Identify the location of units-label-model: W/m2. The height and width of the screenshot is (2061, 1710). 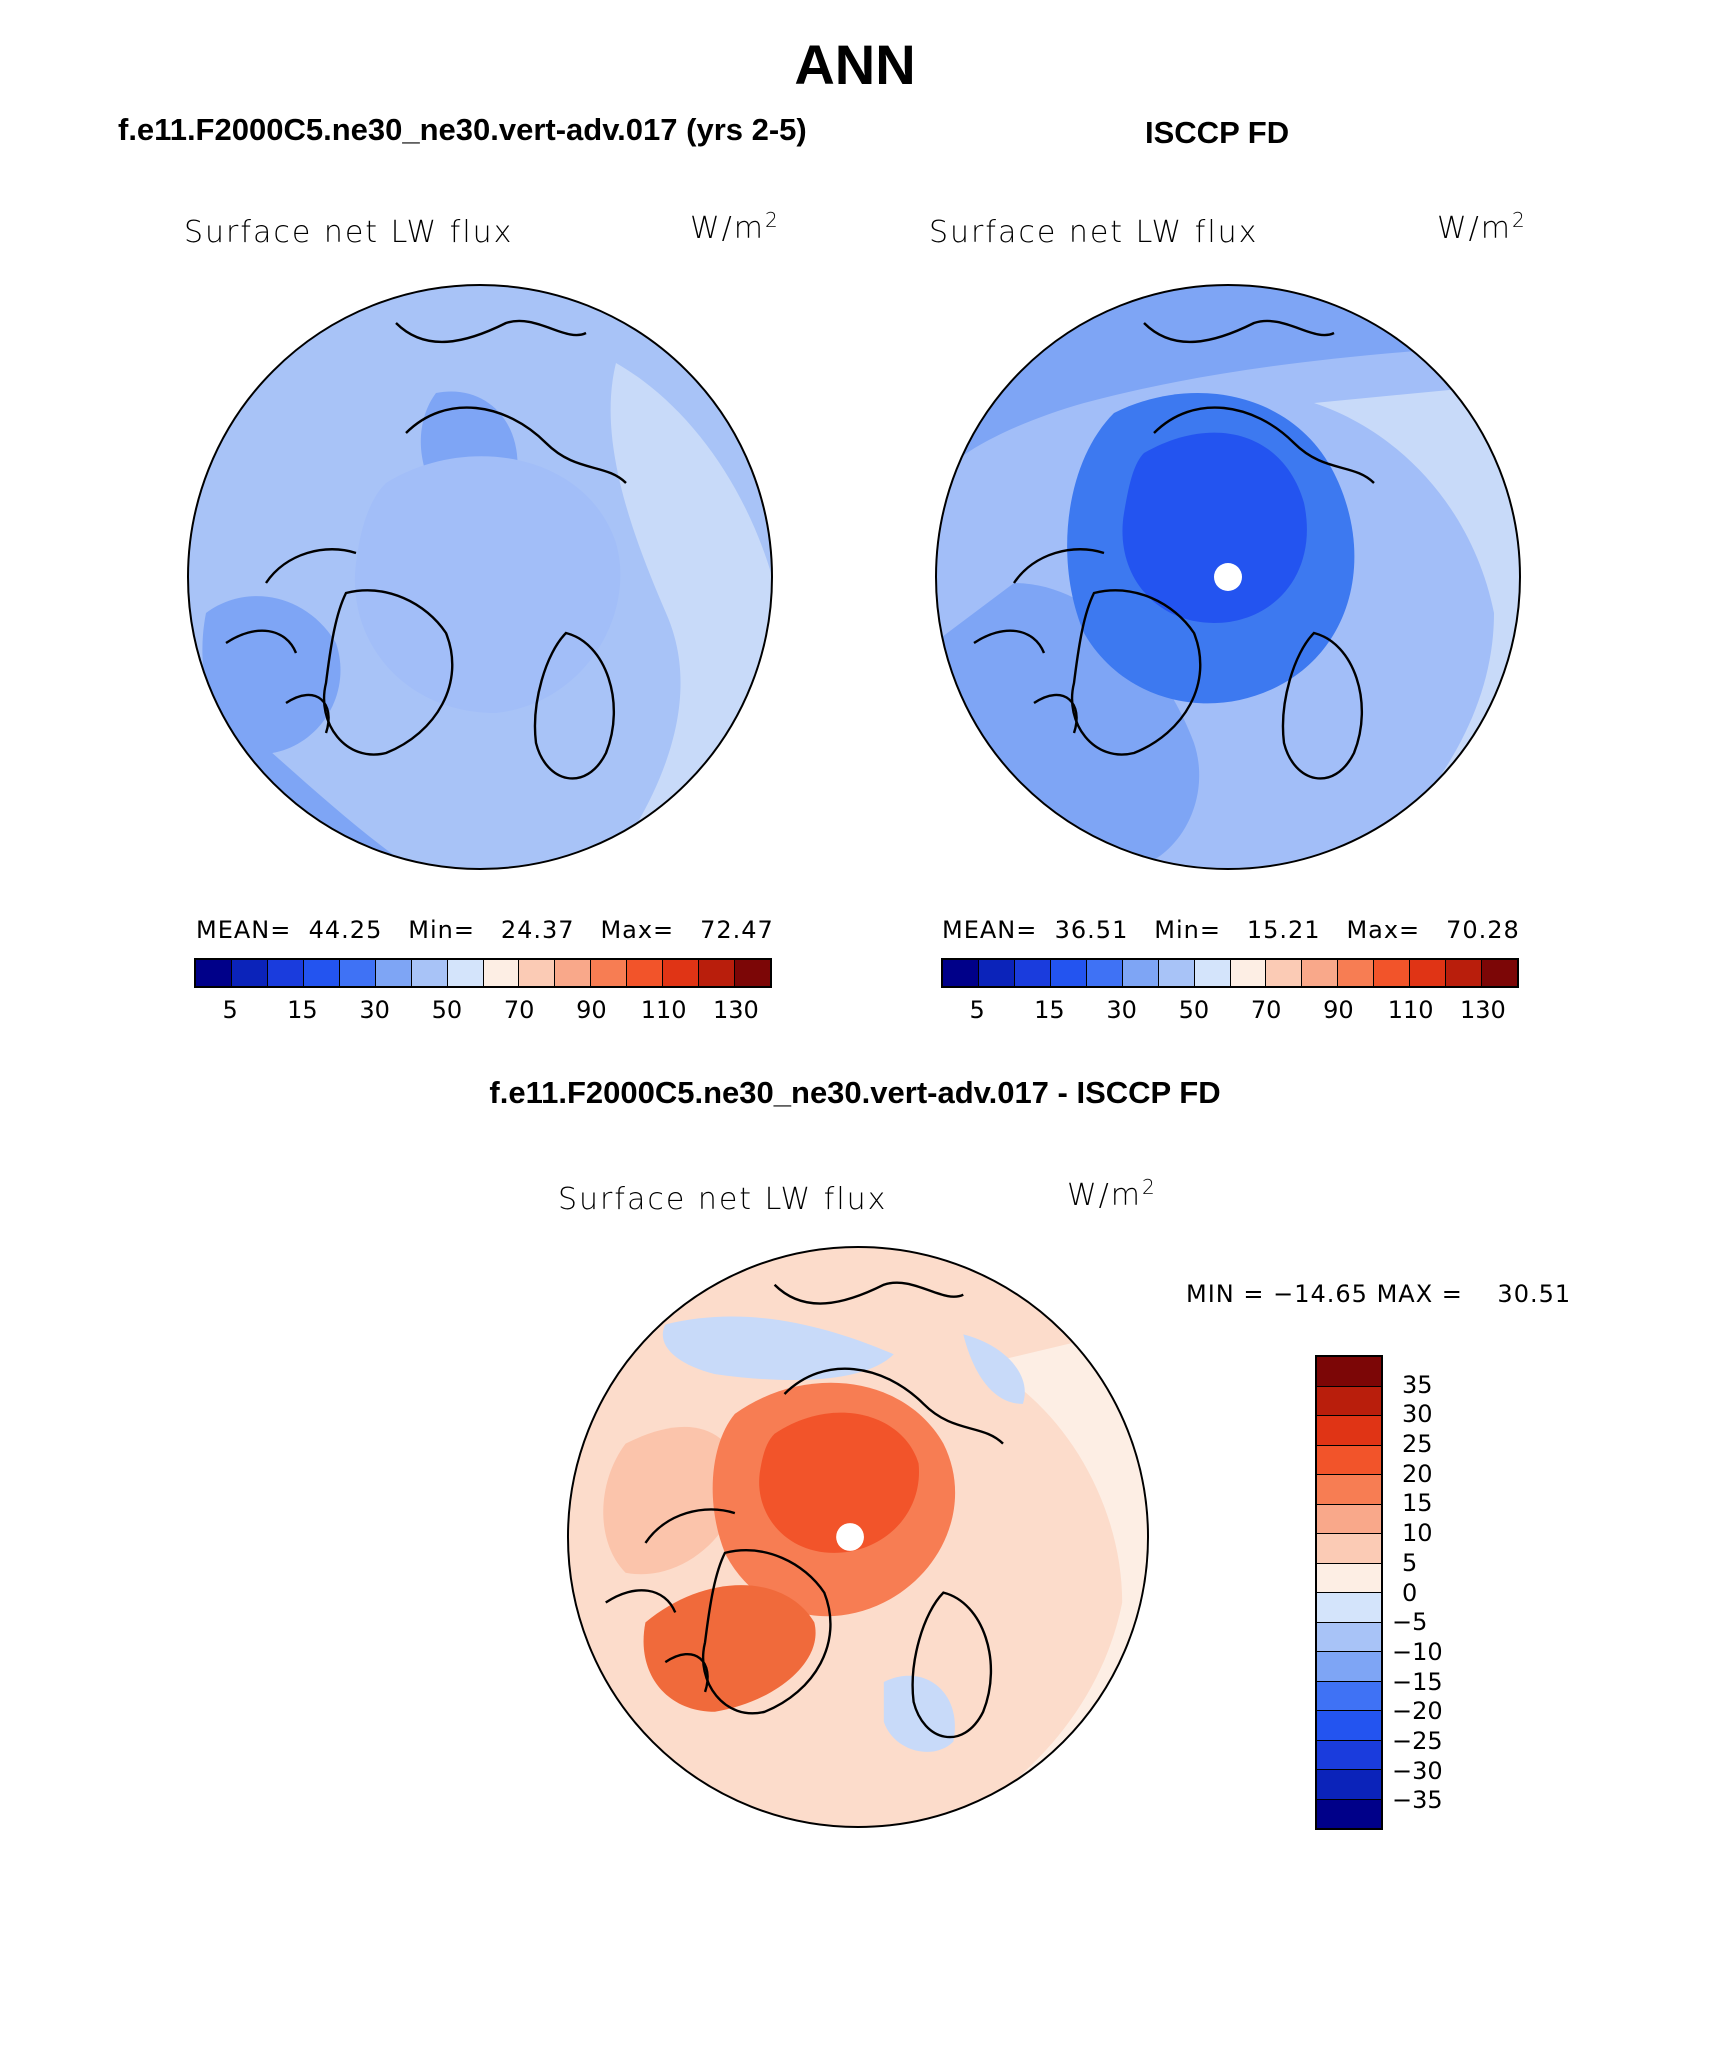
(734, 227).